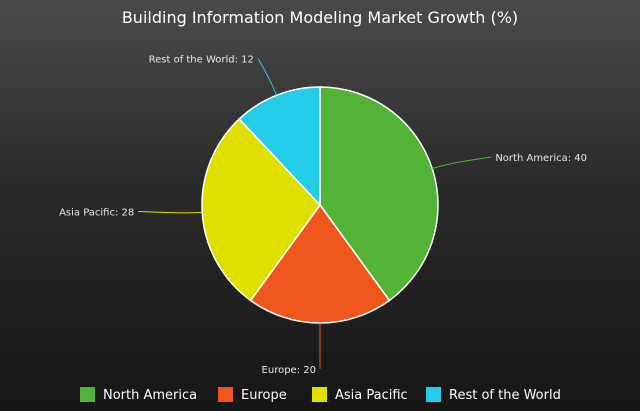  Describe the element at coordinates (201, 60) in the screenshot. I see `data-label: Rest of the World: 12` at that location.